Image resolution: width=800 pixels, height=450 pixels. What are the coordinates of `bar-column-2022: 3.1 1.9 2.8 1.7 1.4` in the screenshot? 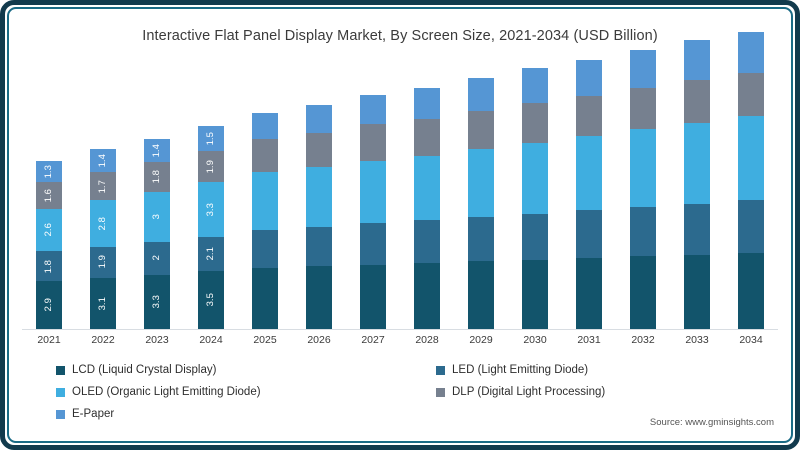 It's located at (103, 239).